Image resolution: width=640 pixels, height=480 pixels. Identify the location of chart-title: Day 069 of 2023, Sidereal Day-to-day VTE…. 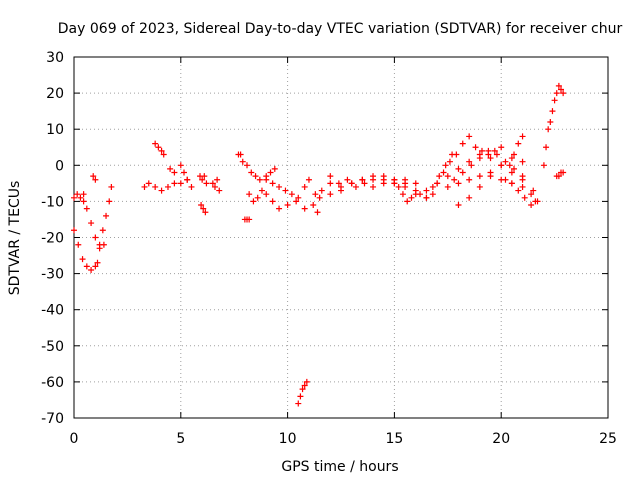
(340, 29).